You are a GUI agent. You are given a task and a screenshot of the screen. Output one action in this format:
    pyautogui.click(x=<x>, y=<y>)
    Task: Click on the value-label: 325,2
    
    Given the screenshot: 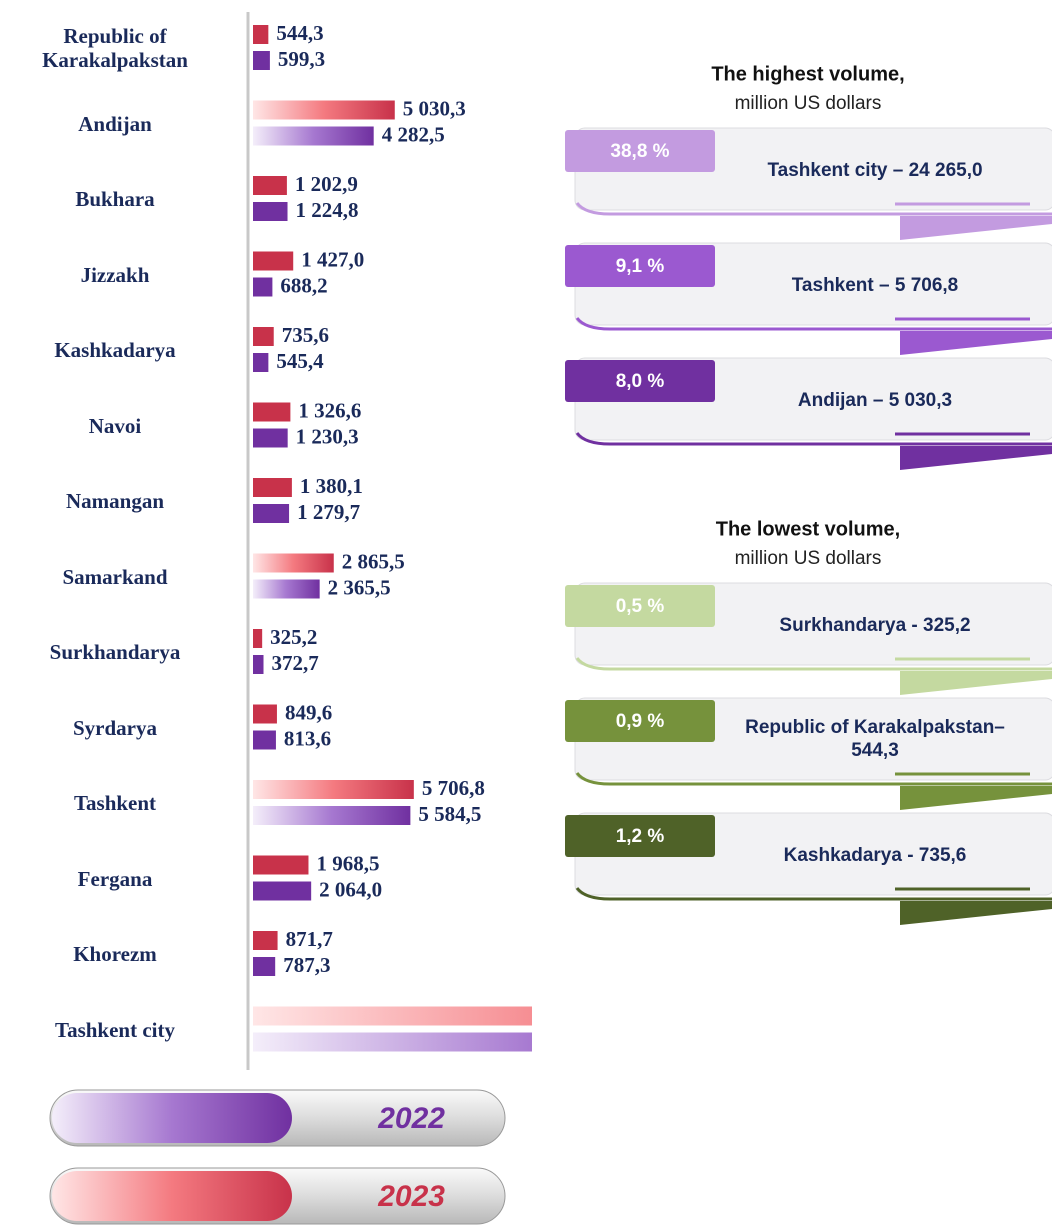 What is the action you would take?
    pyautogui.click(x=293, y=637)
    